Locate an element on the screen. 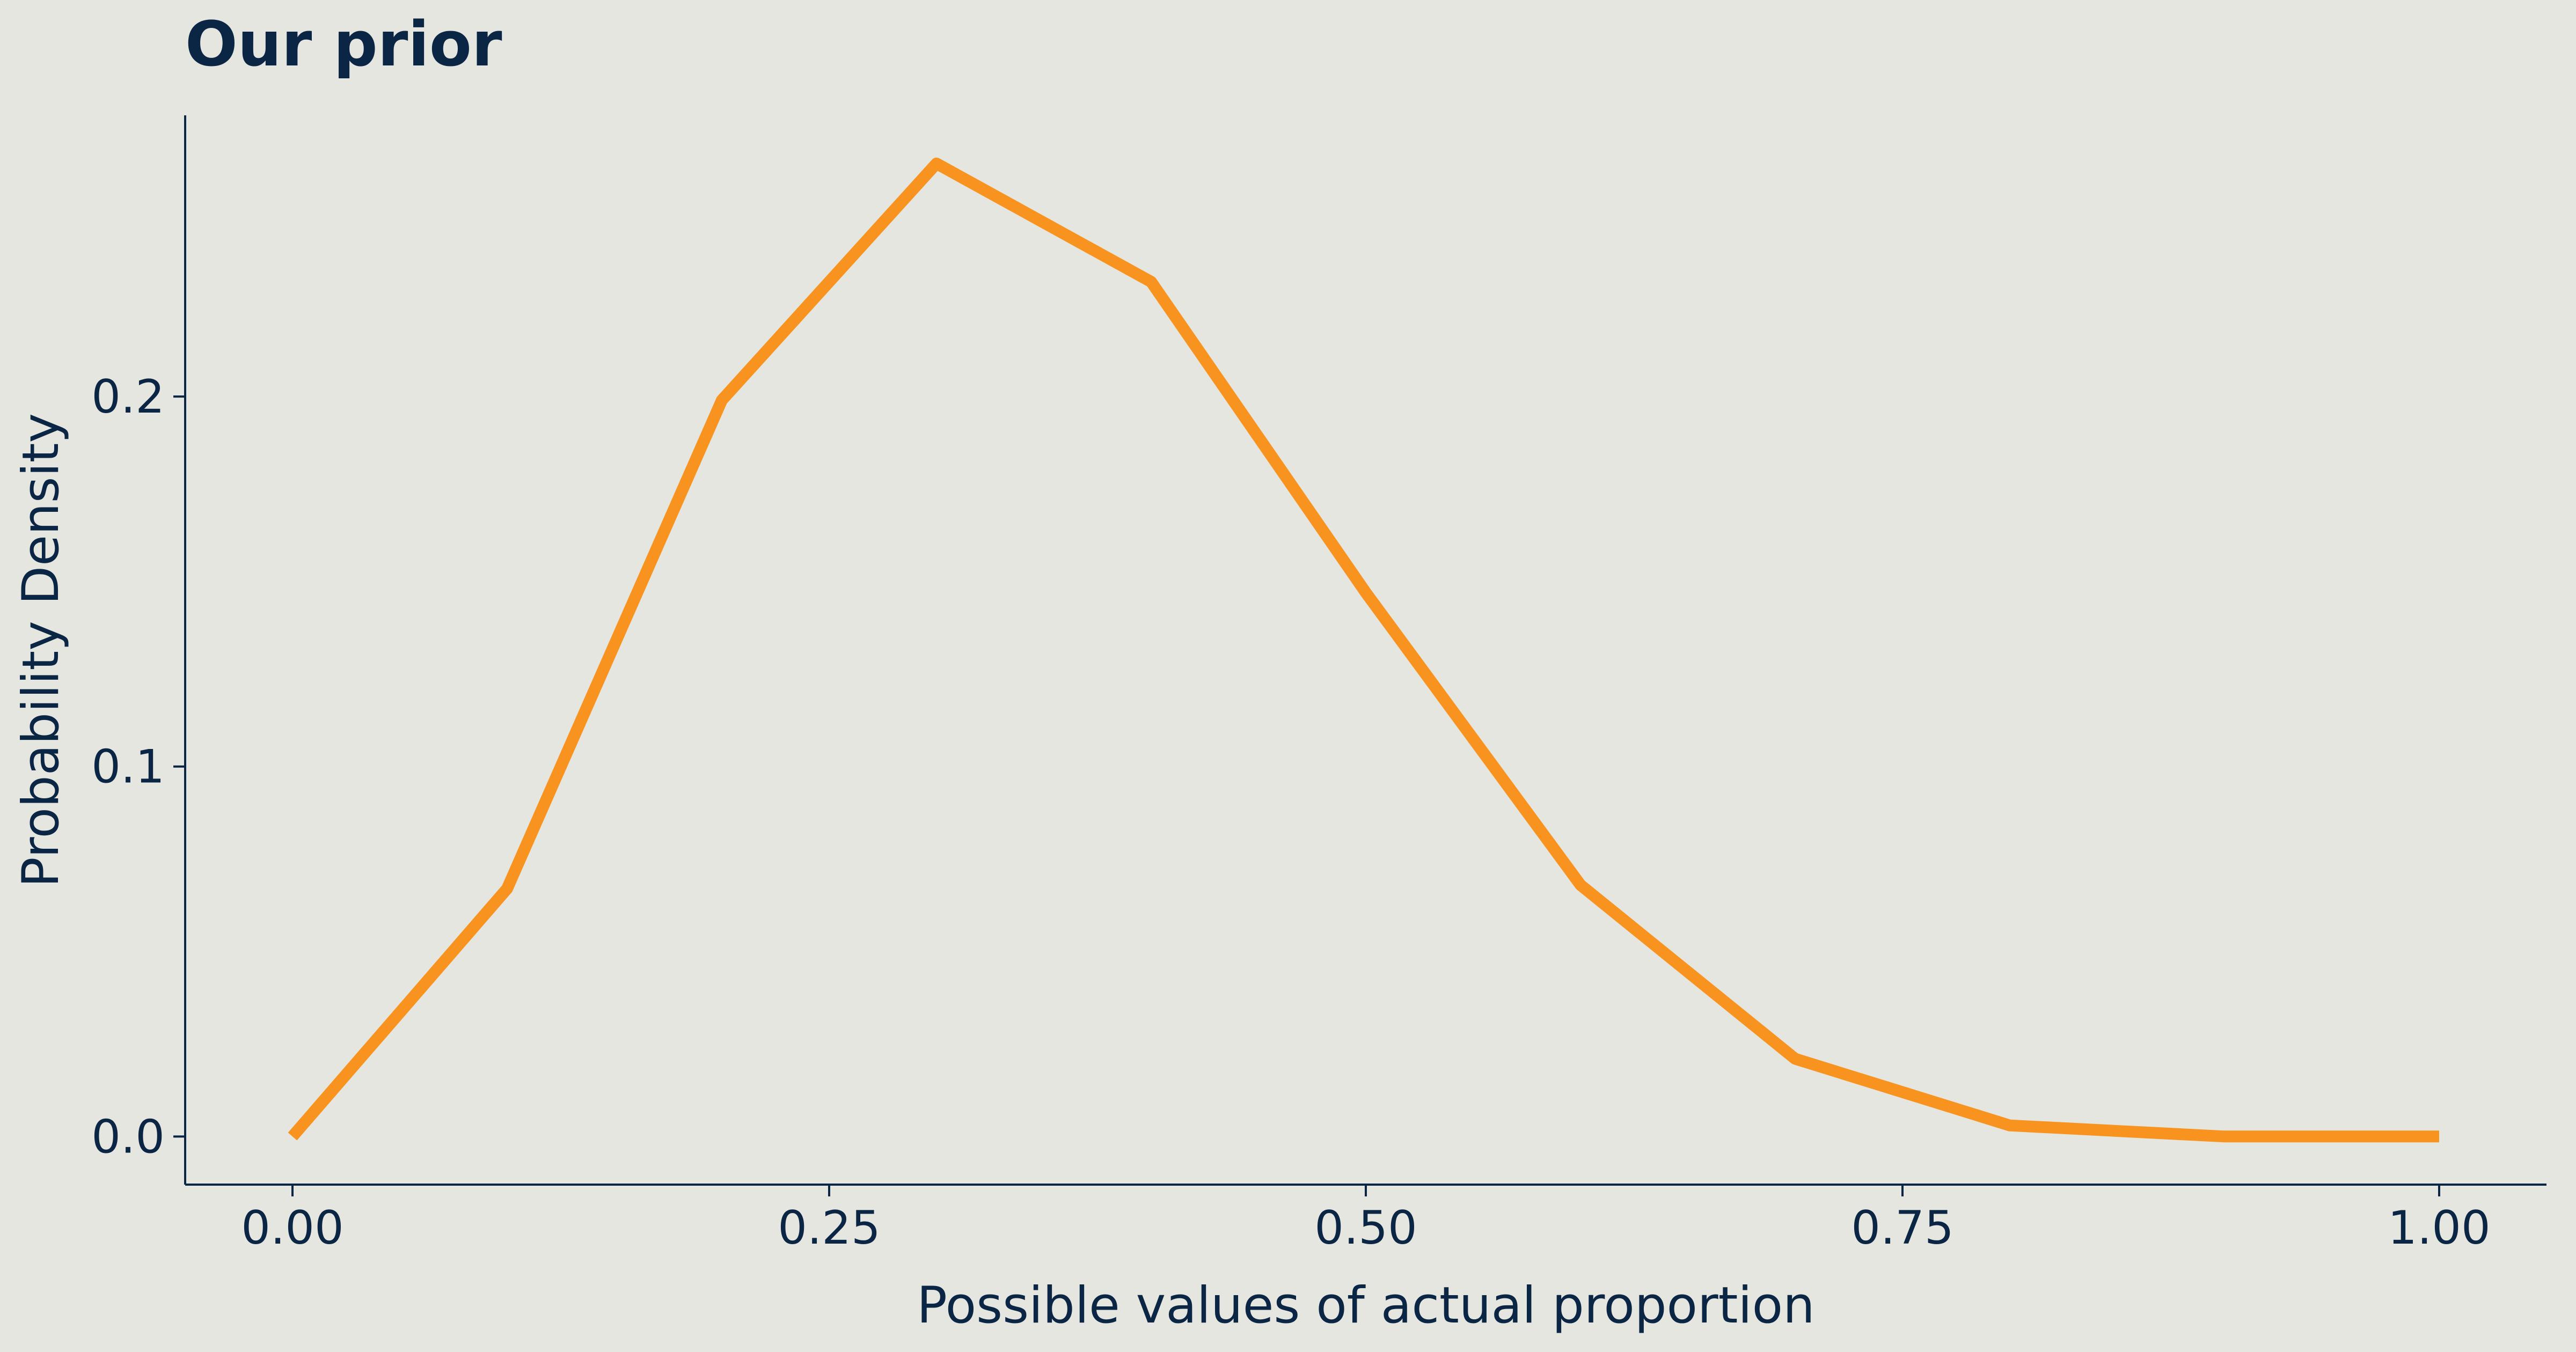 Image resolution: width=2576 pixels, height=1352 pixels. x-axis-label: Possible values of actual proportion is located at coordinates (1365, 1305).